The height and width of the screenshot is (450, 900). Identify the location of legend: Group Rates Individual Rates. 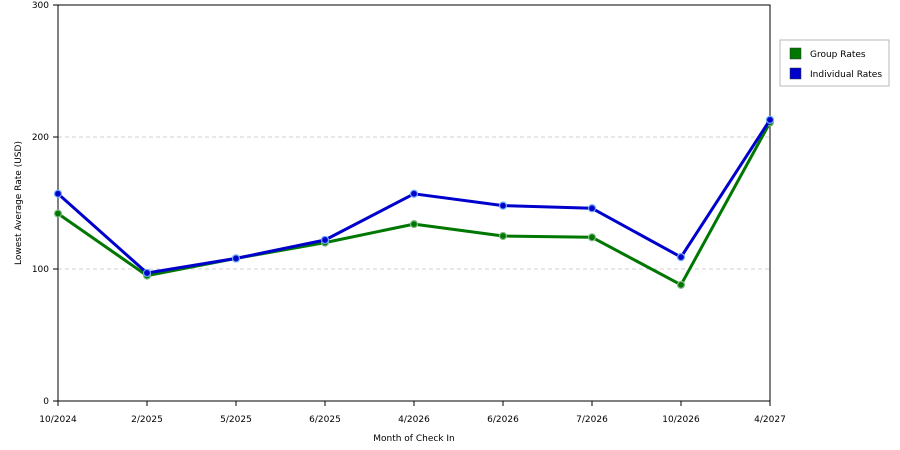
(834, 63).